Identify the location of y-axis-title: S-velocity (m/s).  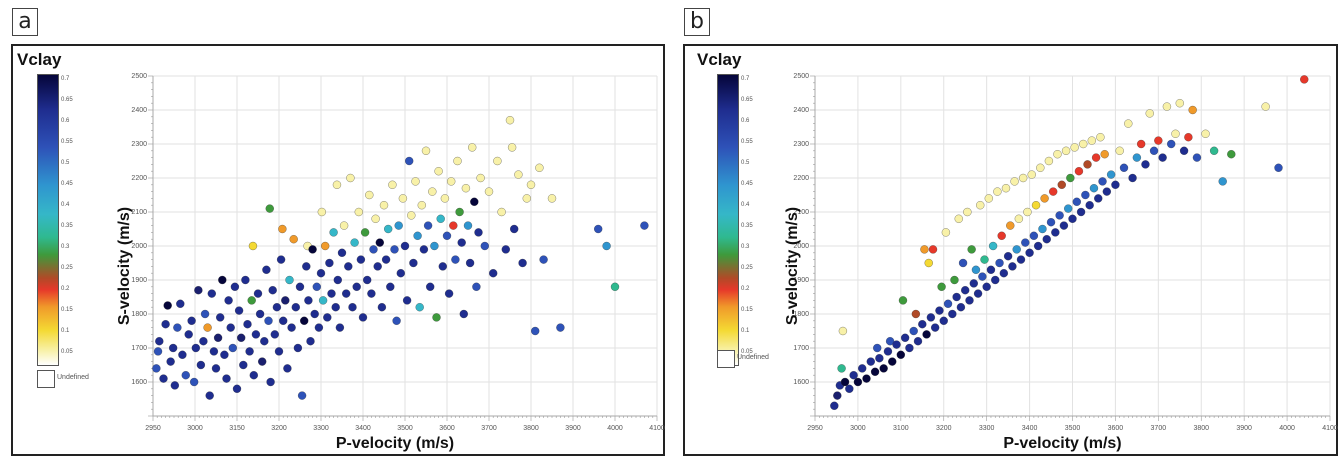
(792, 266).